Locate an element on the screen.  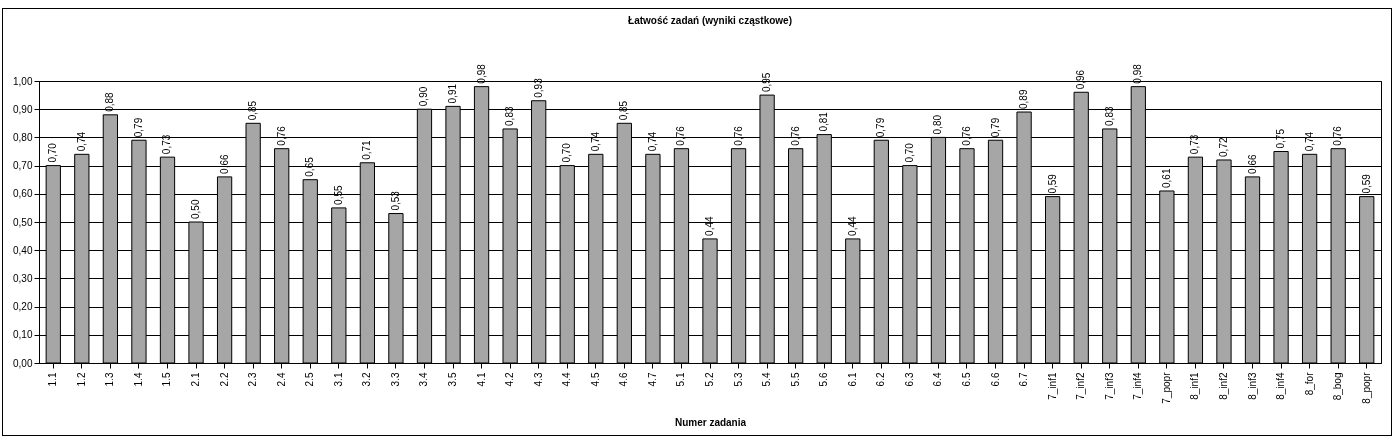
x-tick-label: 7_inf1 is located at coordinates (1052, 386).